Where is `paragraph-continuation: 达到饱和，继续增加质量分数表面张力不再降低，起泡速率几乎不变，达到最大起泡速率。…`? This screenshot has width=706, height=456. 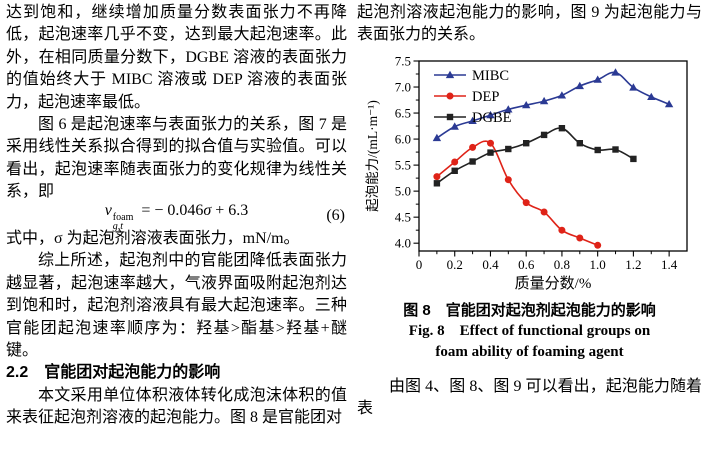 paragraph-continuation: 达到饱和，继续增加质量分数表面张力不再降低，起泡速率几乎不变，达到最大起泡速率。… is located at coordinates (176, 57).